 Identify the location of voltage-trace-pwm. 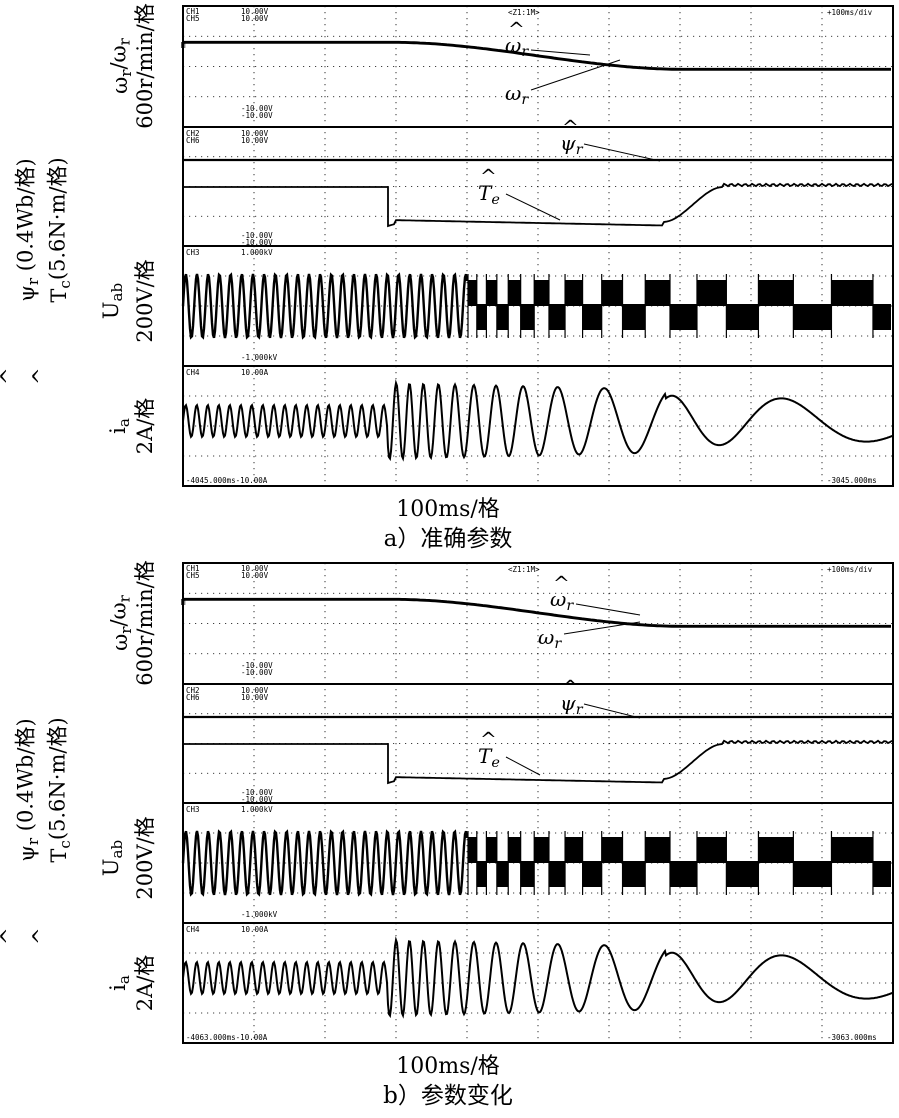
(679, 863).